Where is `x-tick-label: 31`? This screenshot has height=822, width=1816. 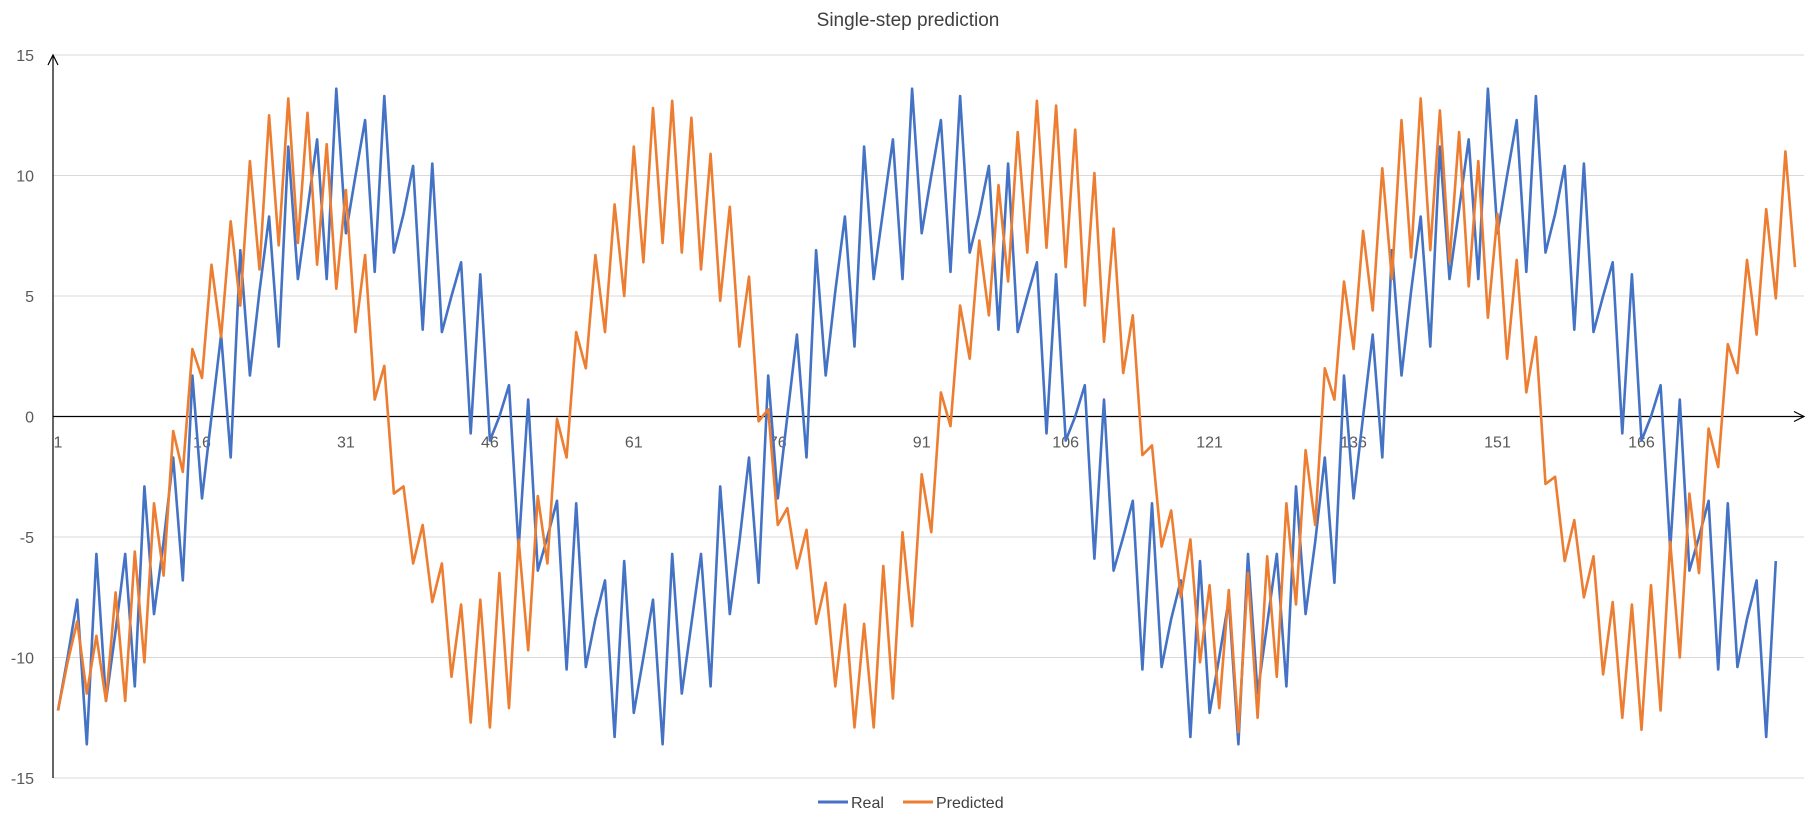 x-tick-label: 31 is located at coordinates (346, 443).